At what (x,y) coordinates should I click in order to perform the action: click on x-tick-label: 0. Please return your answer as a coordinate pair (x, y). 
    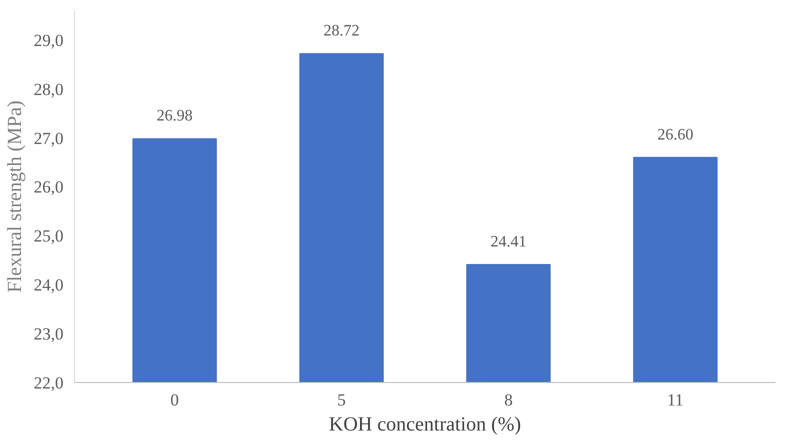
    Looking at the image, I should click on (174, 400).